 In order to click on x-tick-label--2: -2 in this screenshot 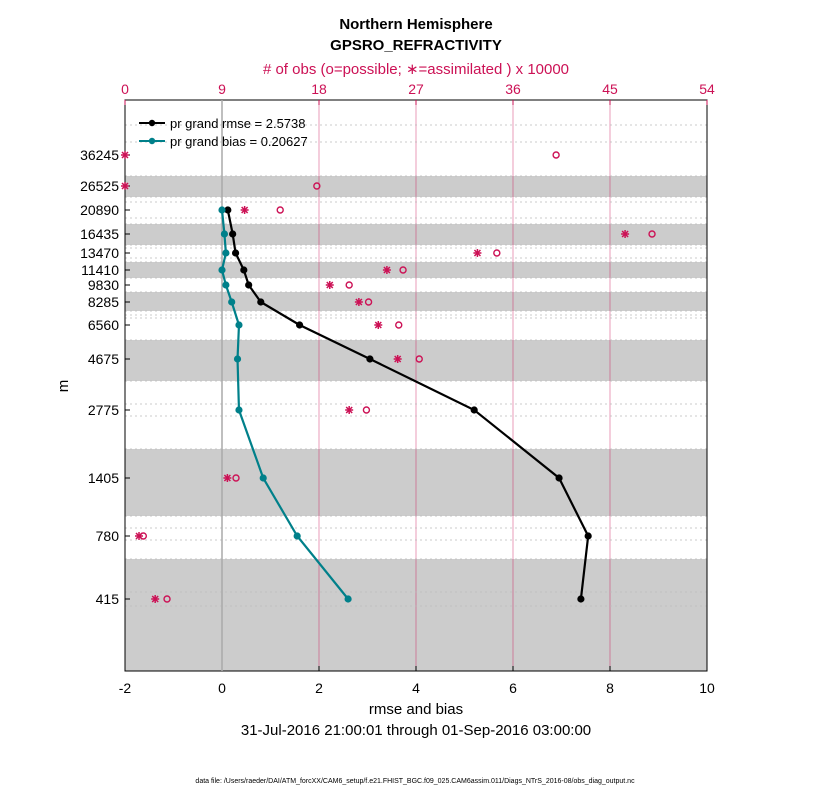, I will do `click(125, 688)`.